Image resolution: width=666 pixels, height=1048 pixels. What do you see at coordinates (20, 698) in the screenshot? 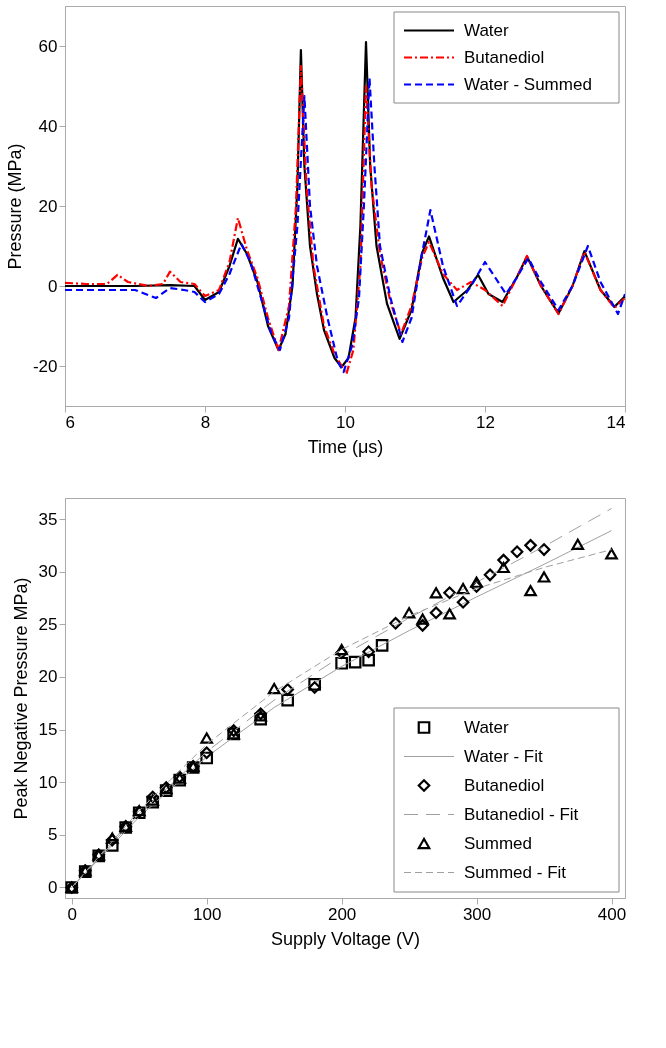
I see `y-axis-title: Peak Negative Pressure MPa)` at bounding box center [20, 698].